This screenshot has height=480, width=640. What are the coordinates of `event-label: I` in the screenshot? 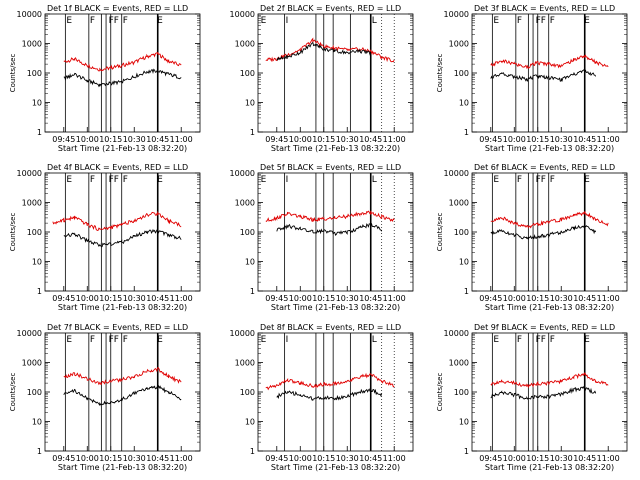 It's located at (287, 340).